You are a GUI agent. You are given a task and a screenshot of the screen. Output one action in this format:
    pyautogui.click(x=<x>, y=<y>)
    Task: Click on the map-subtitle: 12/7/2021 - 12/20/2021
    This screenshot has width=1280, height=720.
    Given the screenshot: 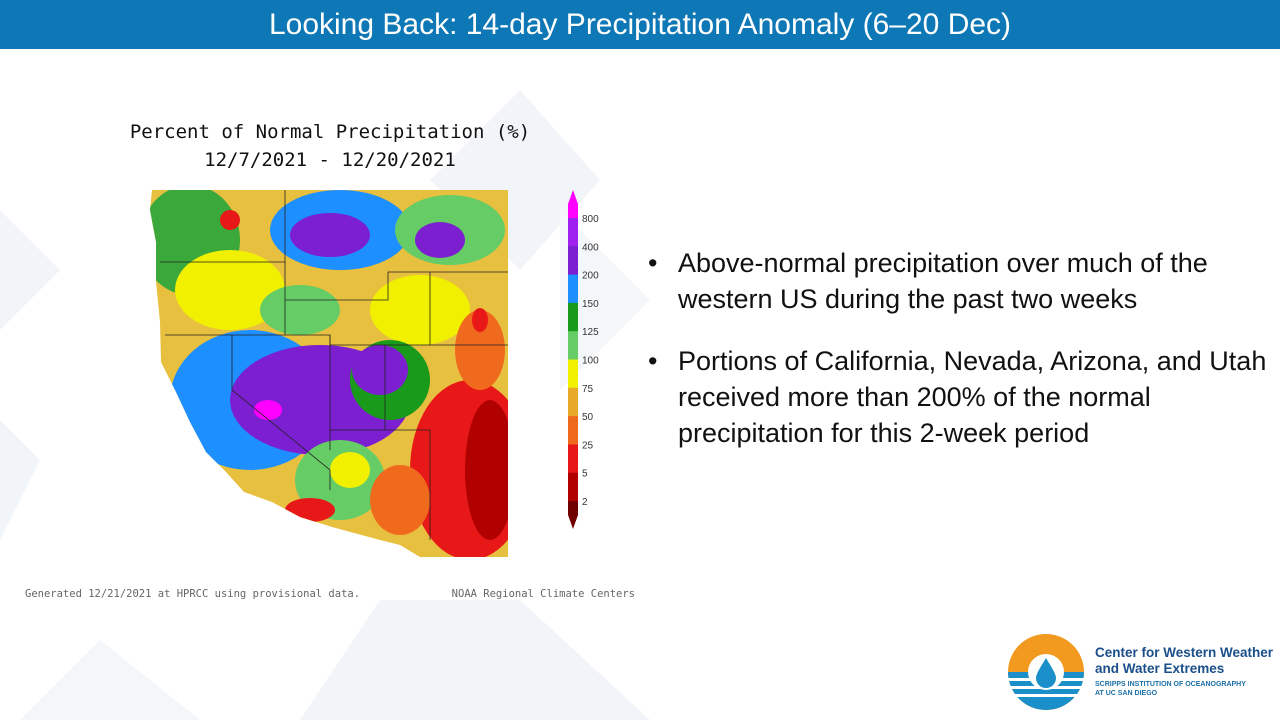 What is the action you would take?
    pyautogui.click(x=330, y=160)
    